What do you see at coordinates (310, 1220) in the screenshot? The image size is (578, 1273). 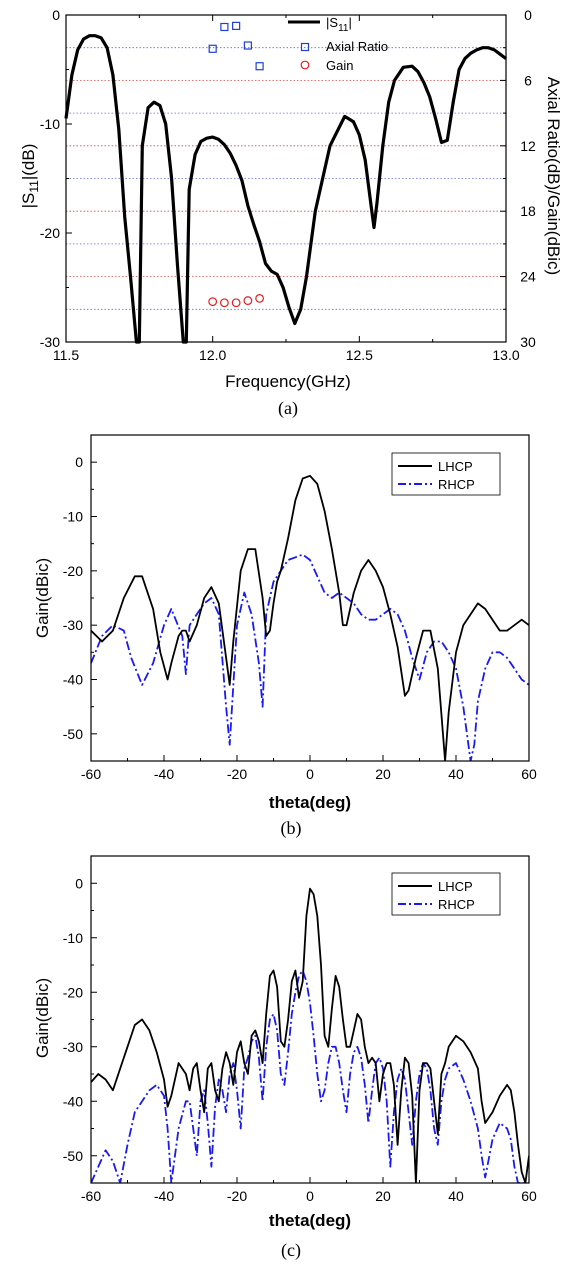 I see `panel-c-x-axis-label: theta(deg)` at bounding box center [310, 1220].